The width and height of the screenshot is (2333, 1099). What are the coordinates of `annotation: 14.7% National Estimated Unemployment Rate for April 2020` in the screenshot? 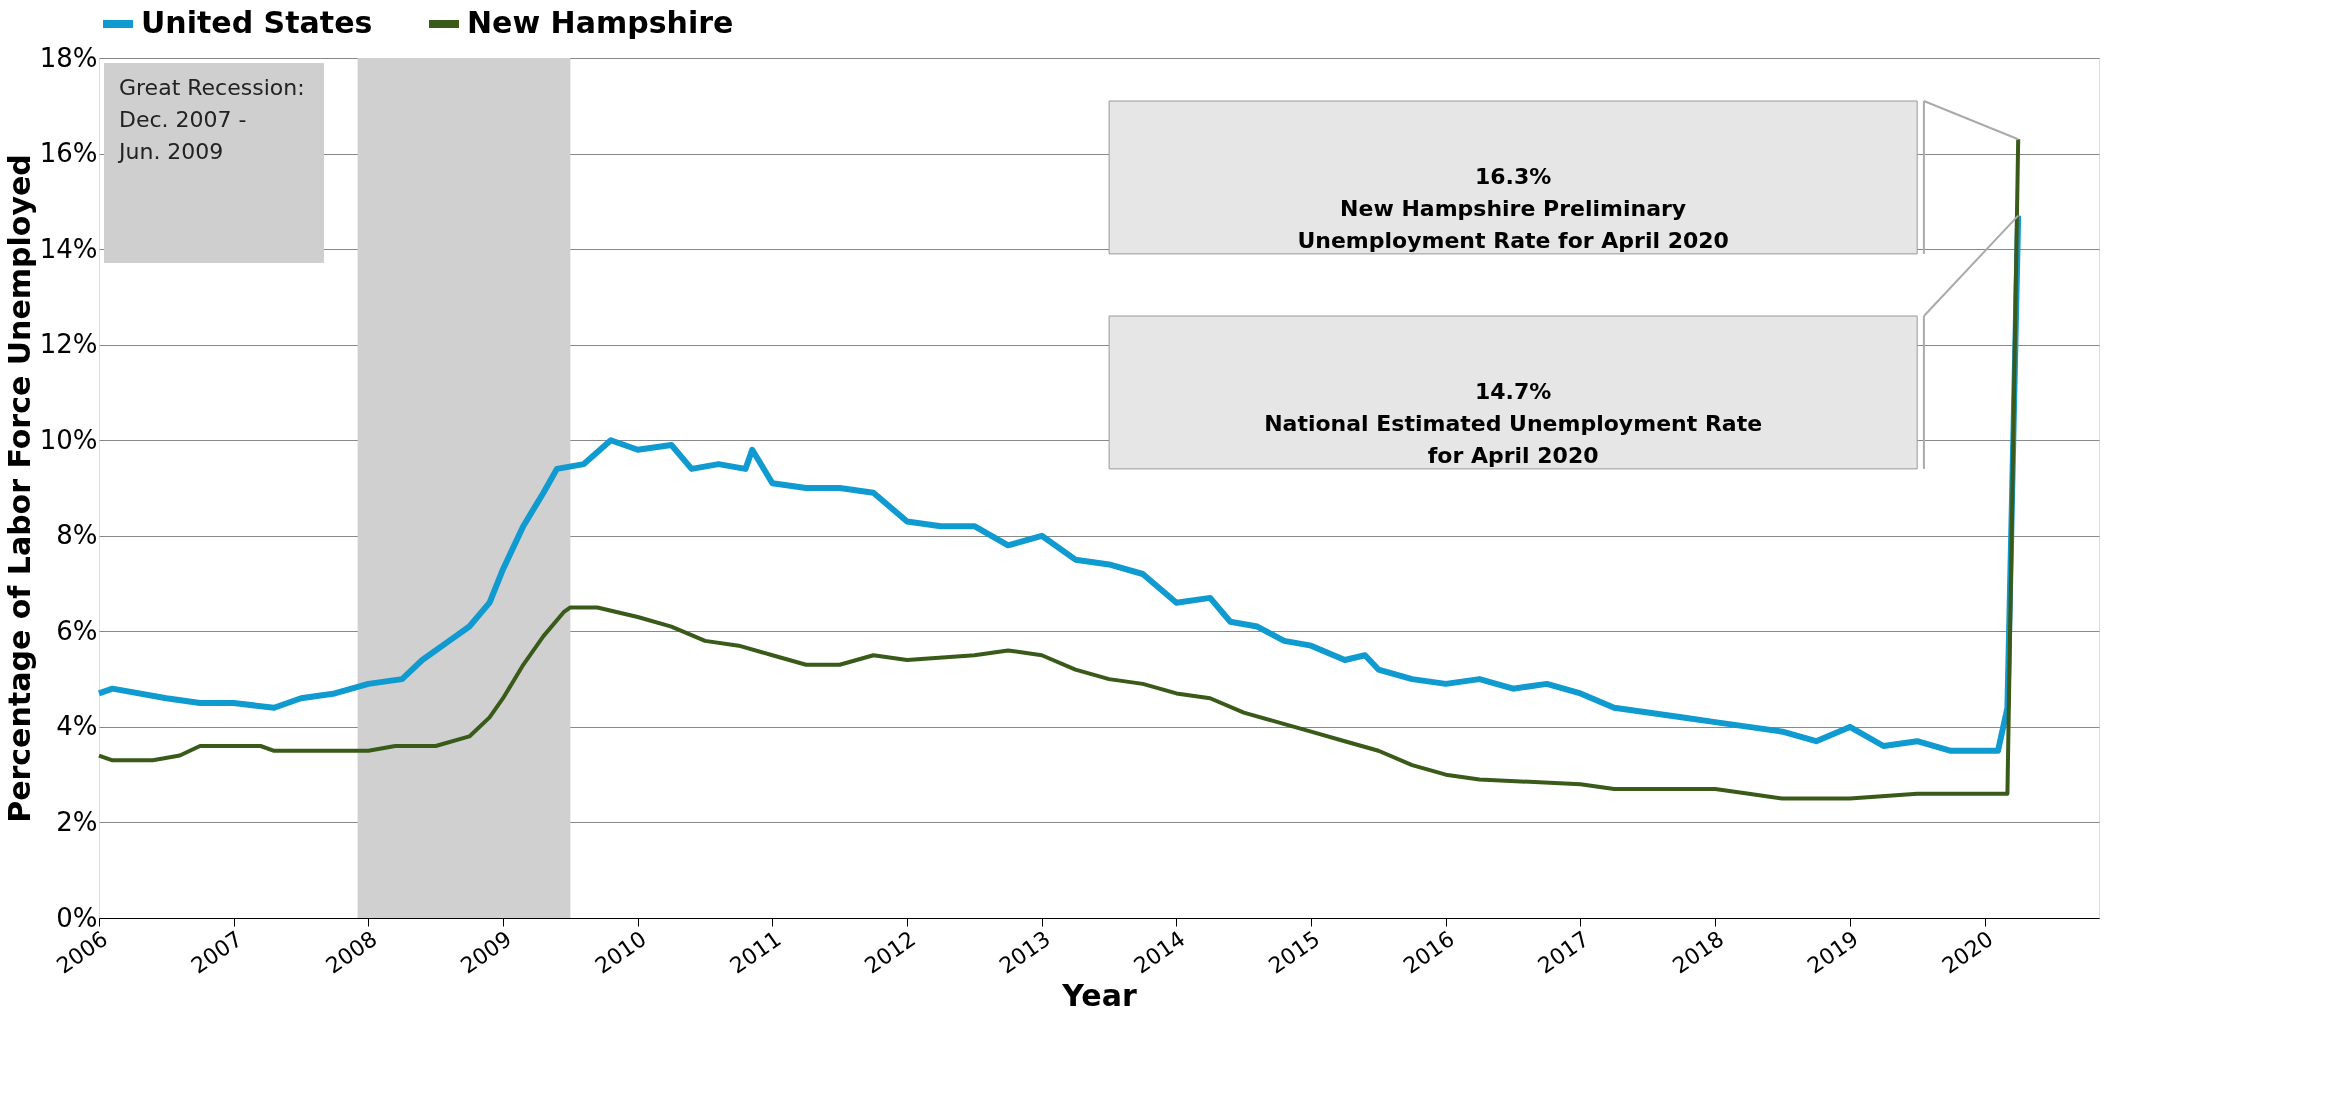 It's located at (1513, 424).